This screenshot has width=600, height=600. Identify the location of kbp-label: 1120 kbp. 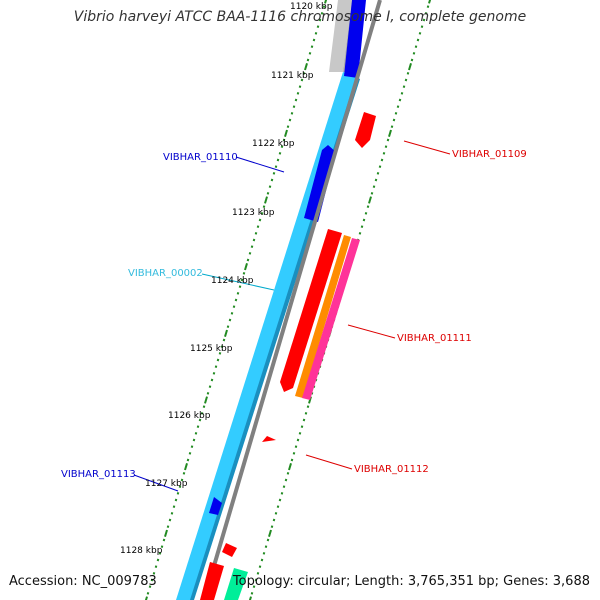
(311, 7).